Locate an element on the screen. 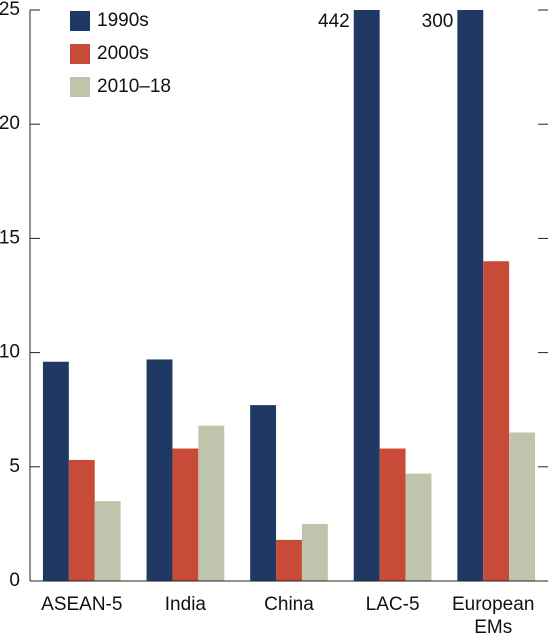  x-tick-label: European EMs is located at coordinates (493, 616).